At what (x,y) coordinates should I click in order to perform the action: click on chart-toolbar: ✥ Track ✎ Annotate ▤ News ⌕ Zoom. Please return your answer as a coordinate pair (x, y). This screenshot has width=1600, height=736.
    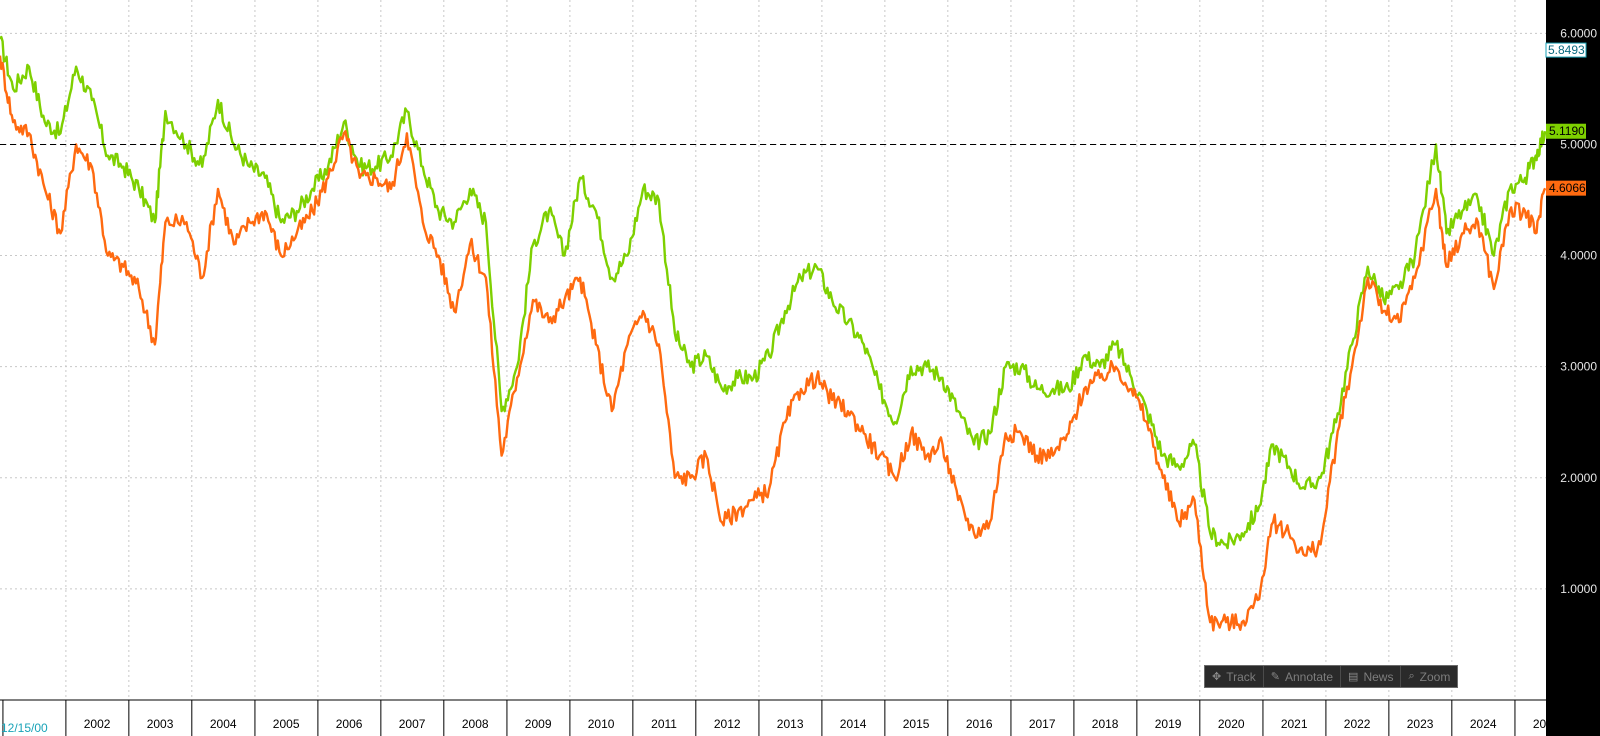
    Looking at the image, I should click on (1331, 676).